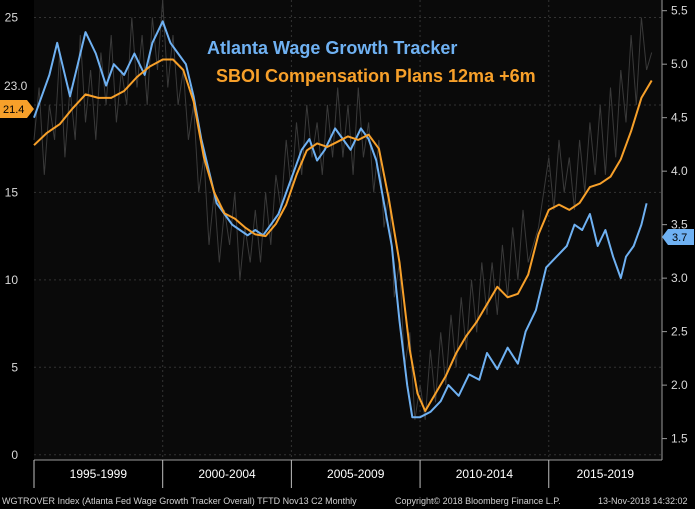 The height and width of the screenshot is (509, 695). What do you see at coordinates (478, 501) in the screenshot?
I see `footer-copyright: Copyright© 2018 Bloomberg Finance L.P.` at bounding box center [478, 501].